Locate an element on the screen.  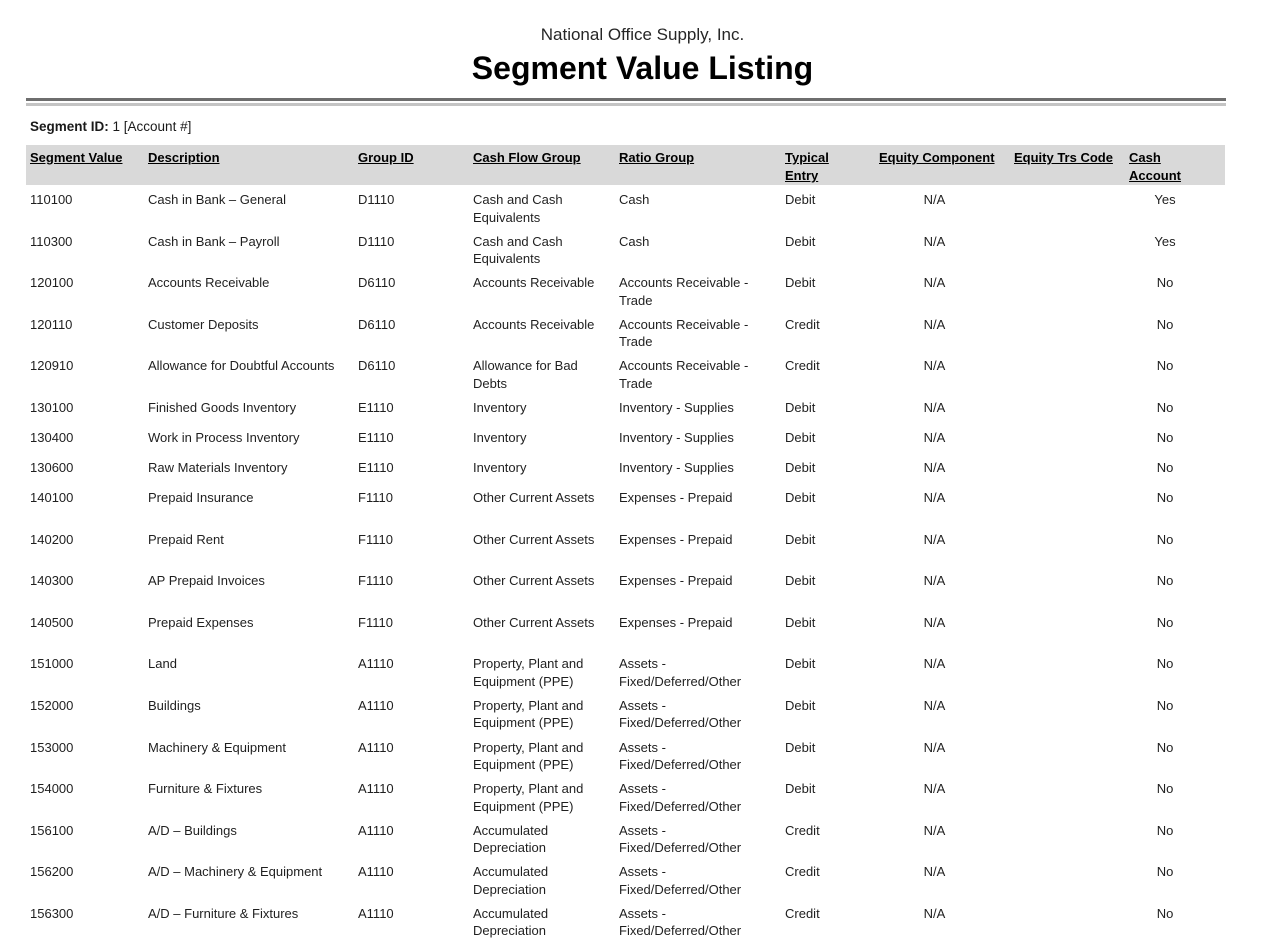
segment-id-label: Segment ID: is located at coordinates (69, 126).